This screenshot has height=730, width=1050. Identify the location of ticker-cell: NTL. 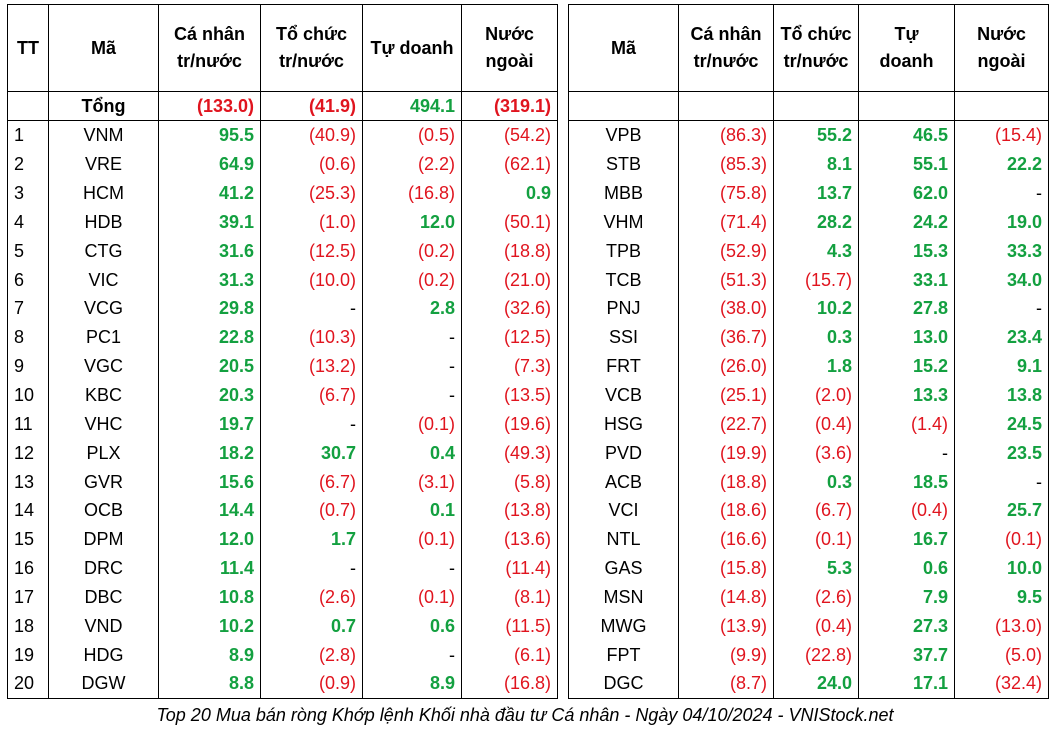
(623, 539).